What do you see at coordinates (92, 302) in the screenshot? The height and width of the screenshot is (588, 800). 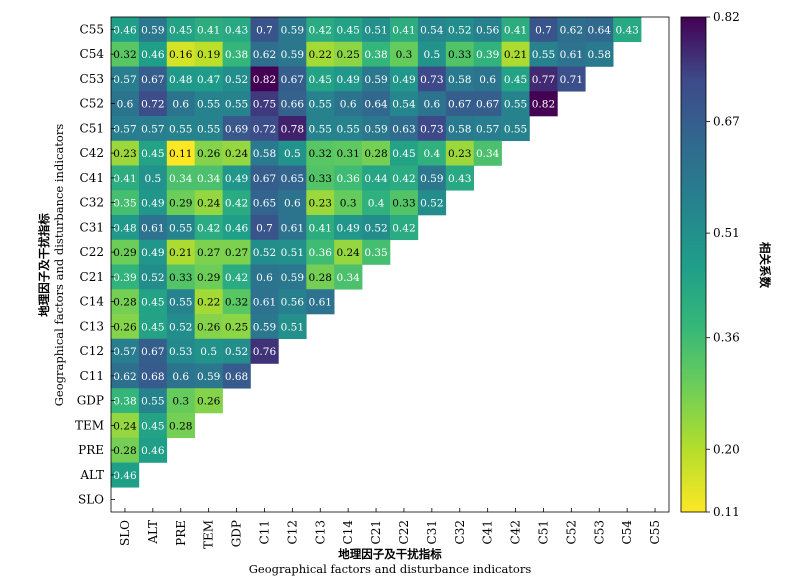 I see `y-tick-label: C14` at bounding box center [92, 302].